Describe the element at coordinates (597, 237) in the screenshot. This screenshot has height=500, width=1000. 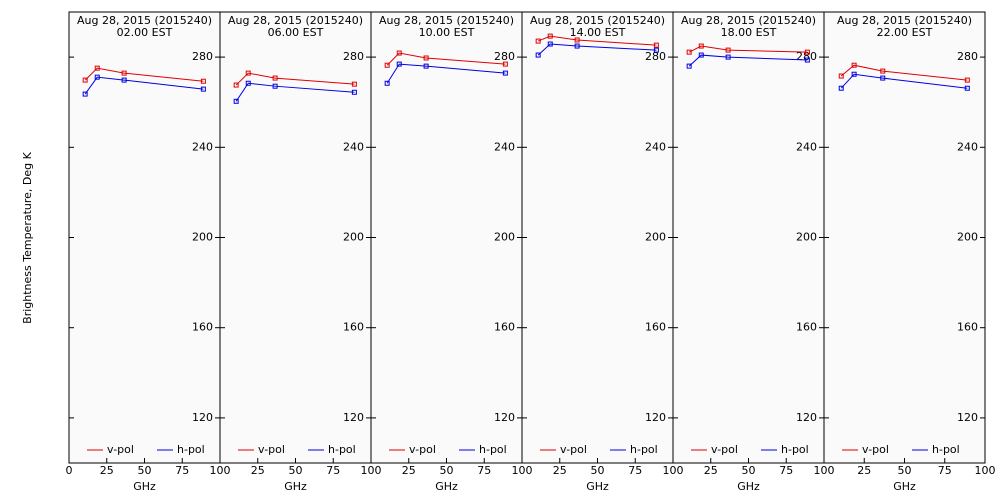
I see `plot-area` at that location.